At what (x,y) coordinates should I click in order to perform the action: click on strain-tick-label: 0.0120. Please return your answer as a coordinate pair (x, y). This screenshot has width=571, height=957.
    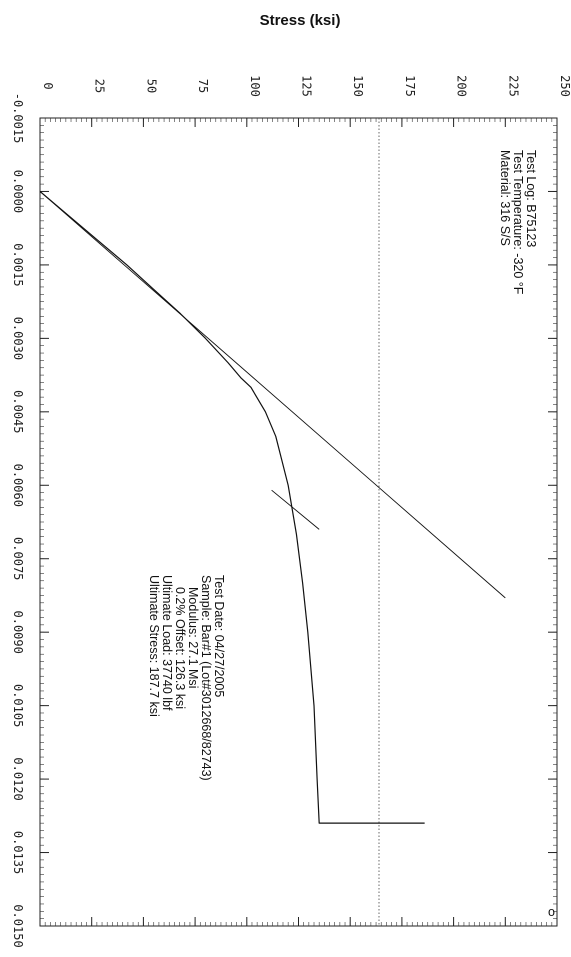
    Looking at the image, I should click on (18, 778).